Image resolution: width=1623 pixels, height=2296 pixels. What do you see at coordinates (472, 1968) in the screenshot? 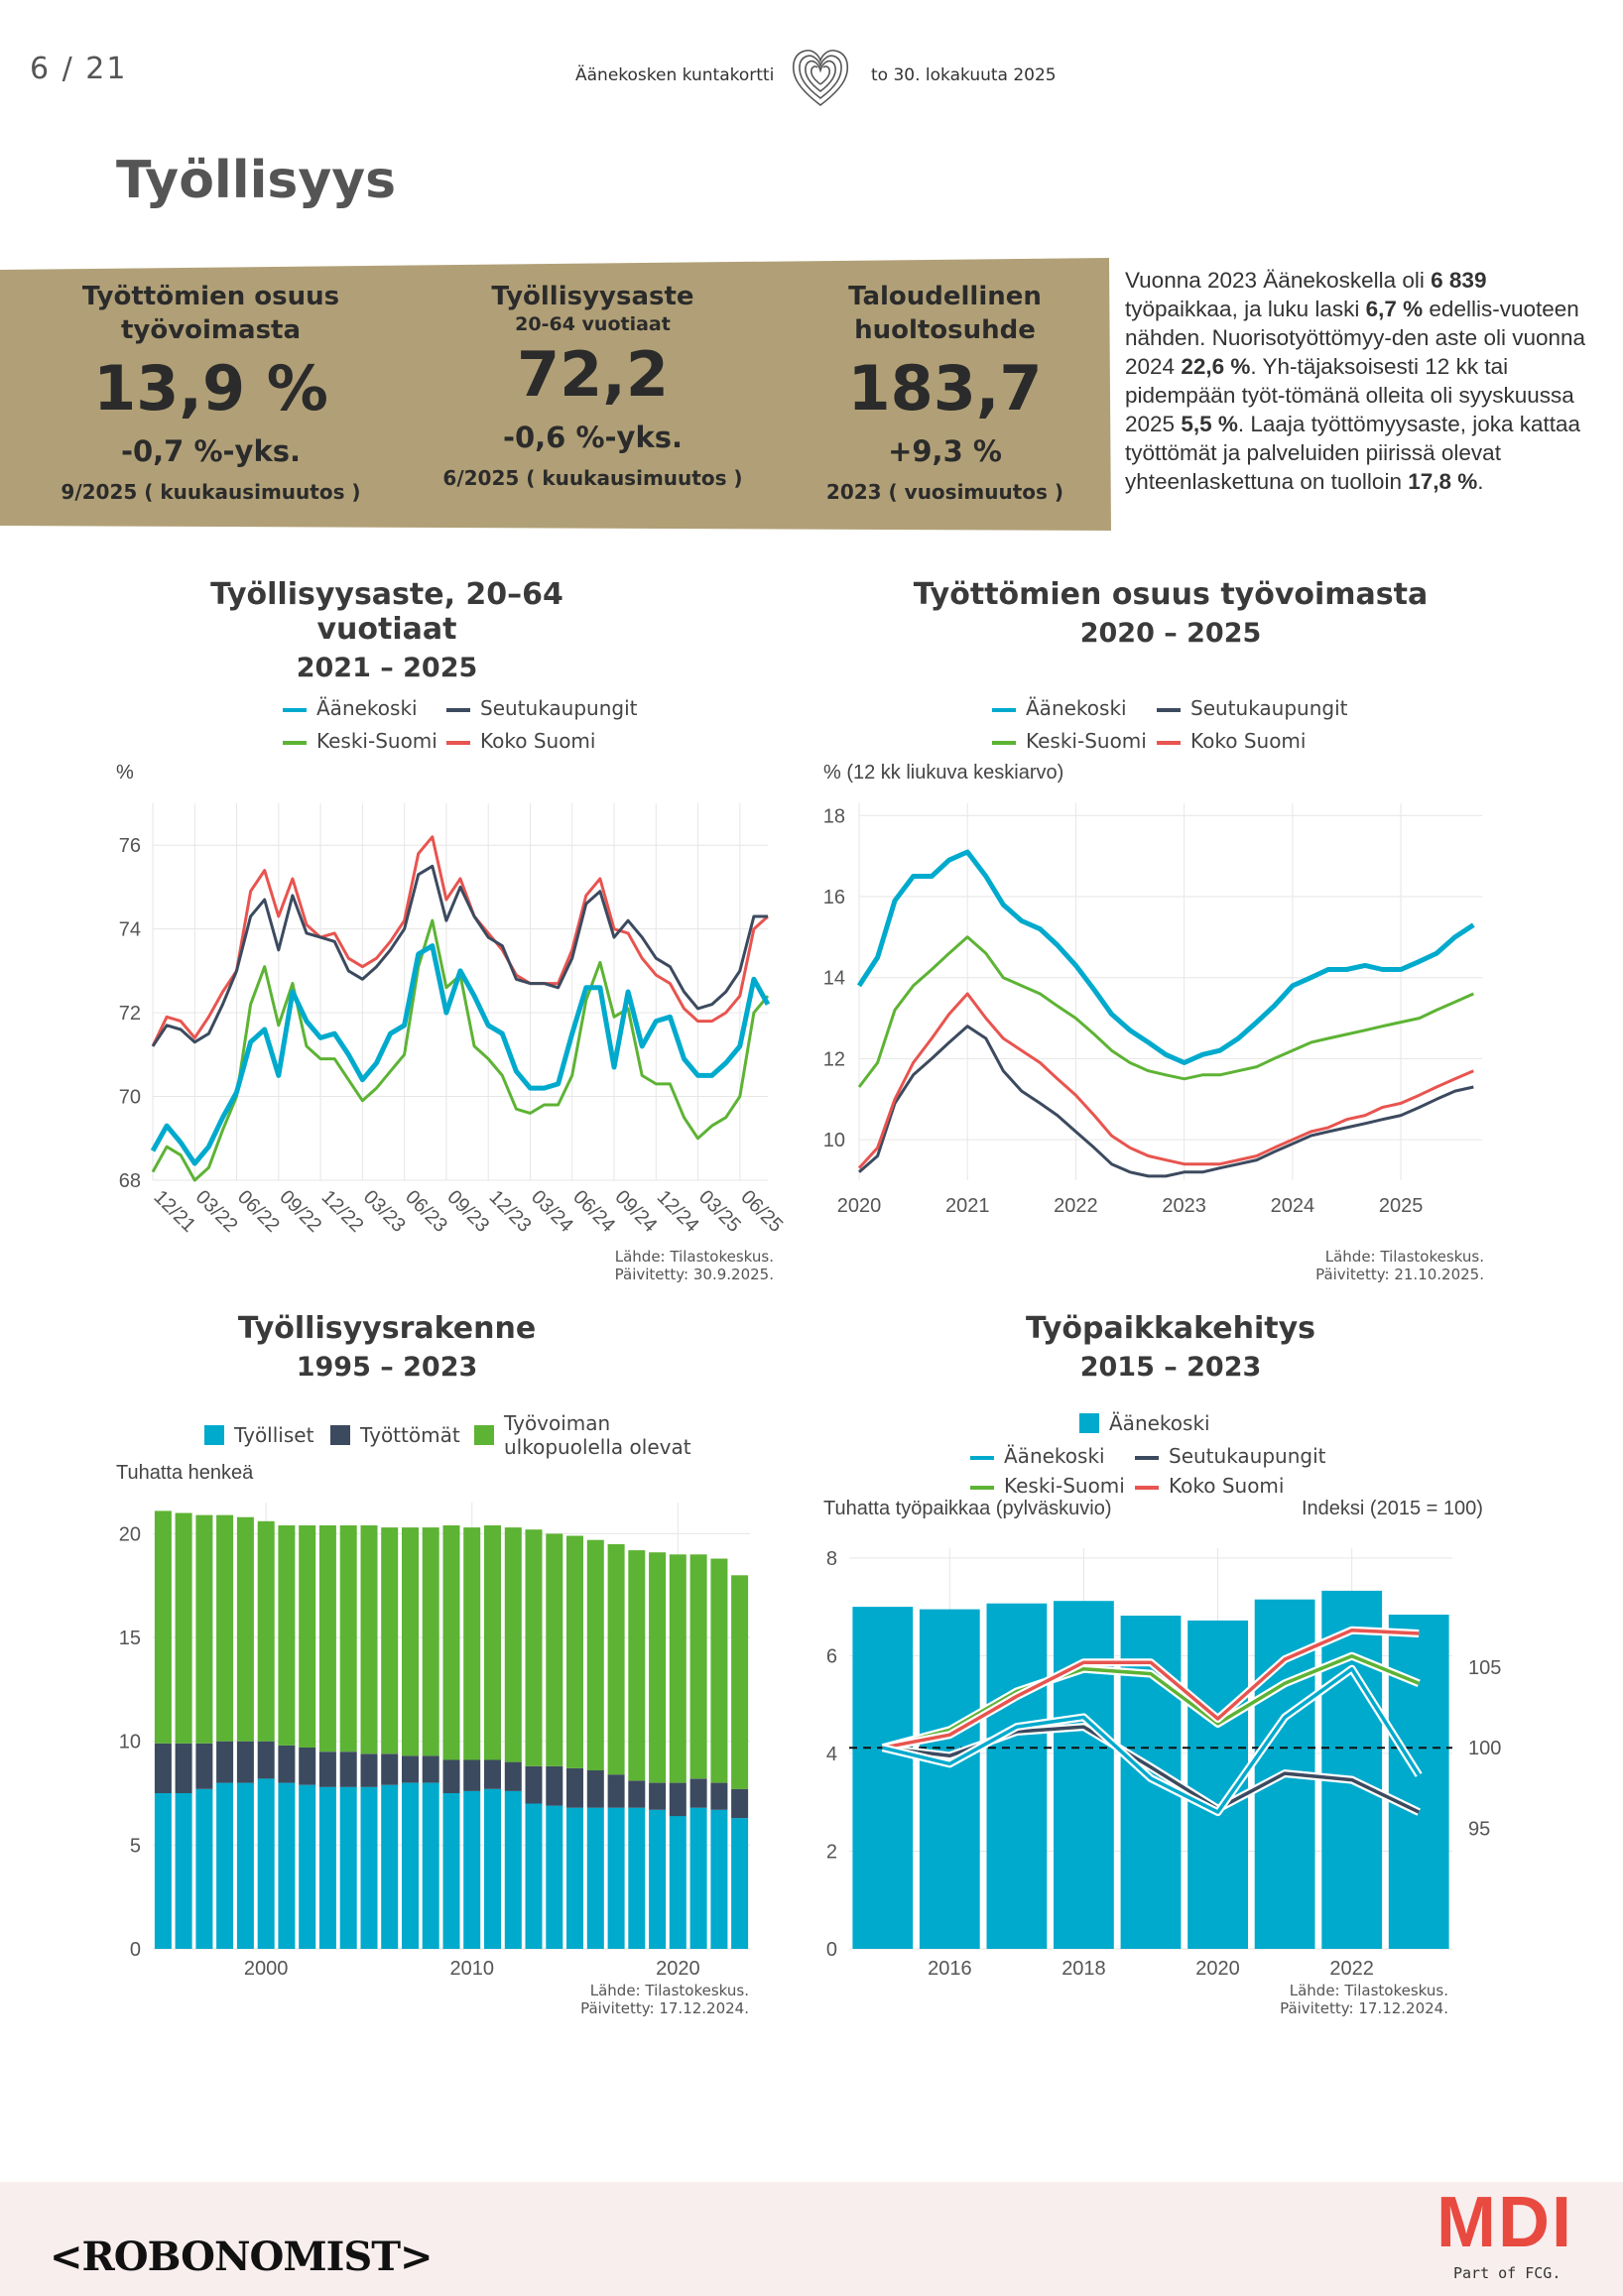
I see `x-tick-label: 2010` at bounding box center [472, 1968].